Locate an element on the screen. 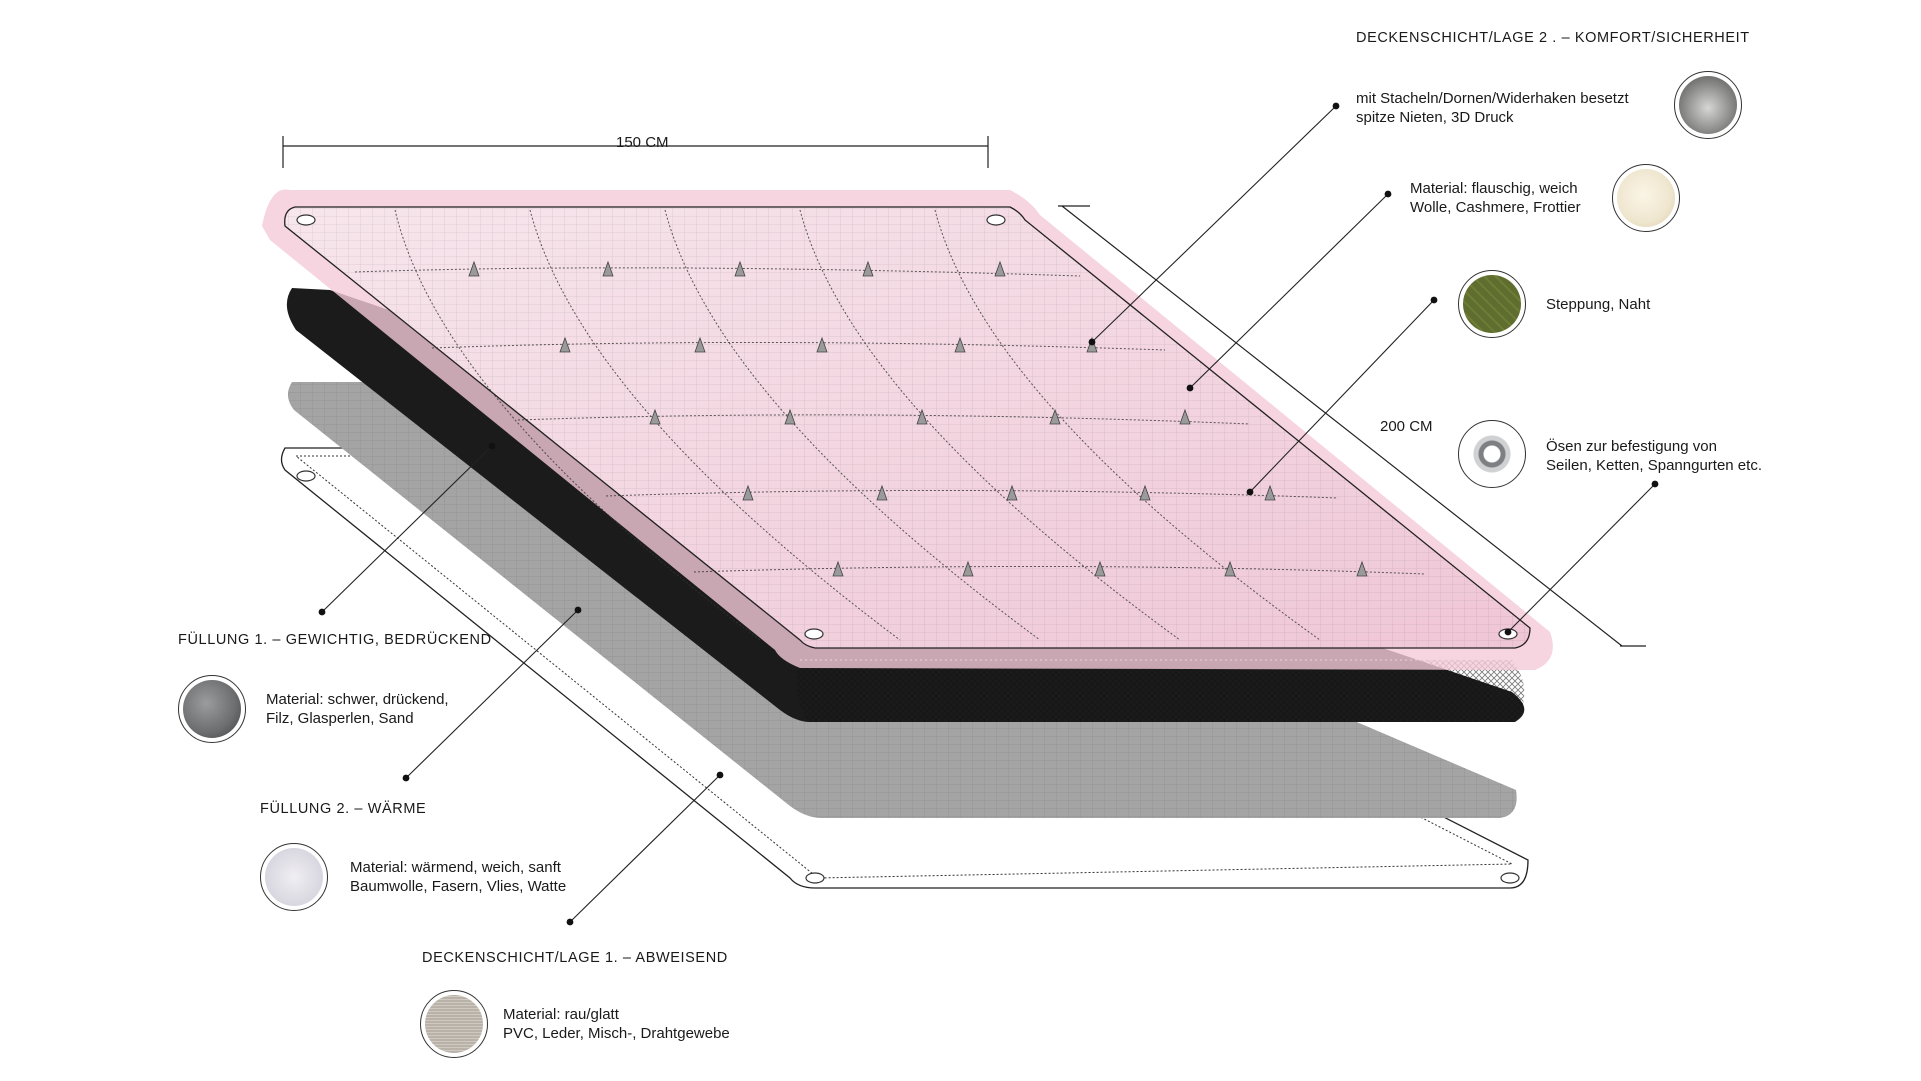 This screenshot has width=1921, height=1081. quilting-description: Steppung, Naht is located at coordinates (1598, 304).